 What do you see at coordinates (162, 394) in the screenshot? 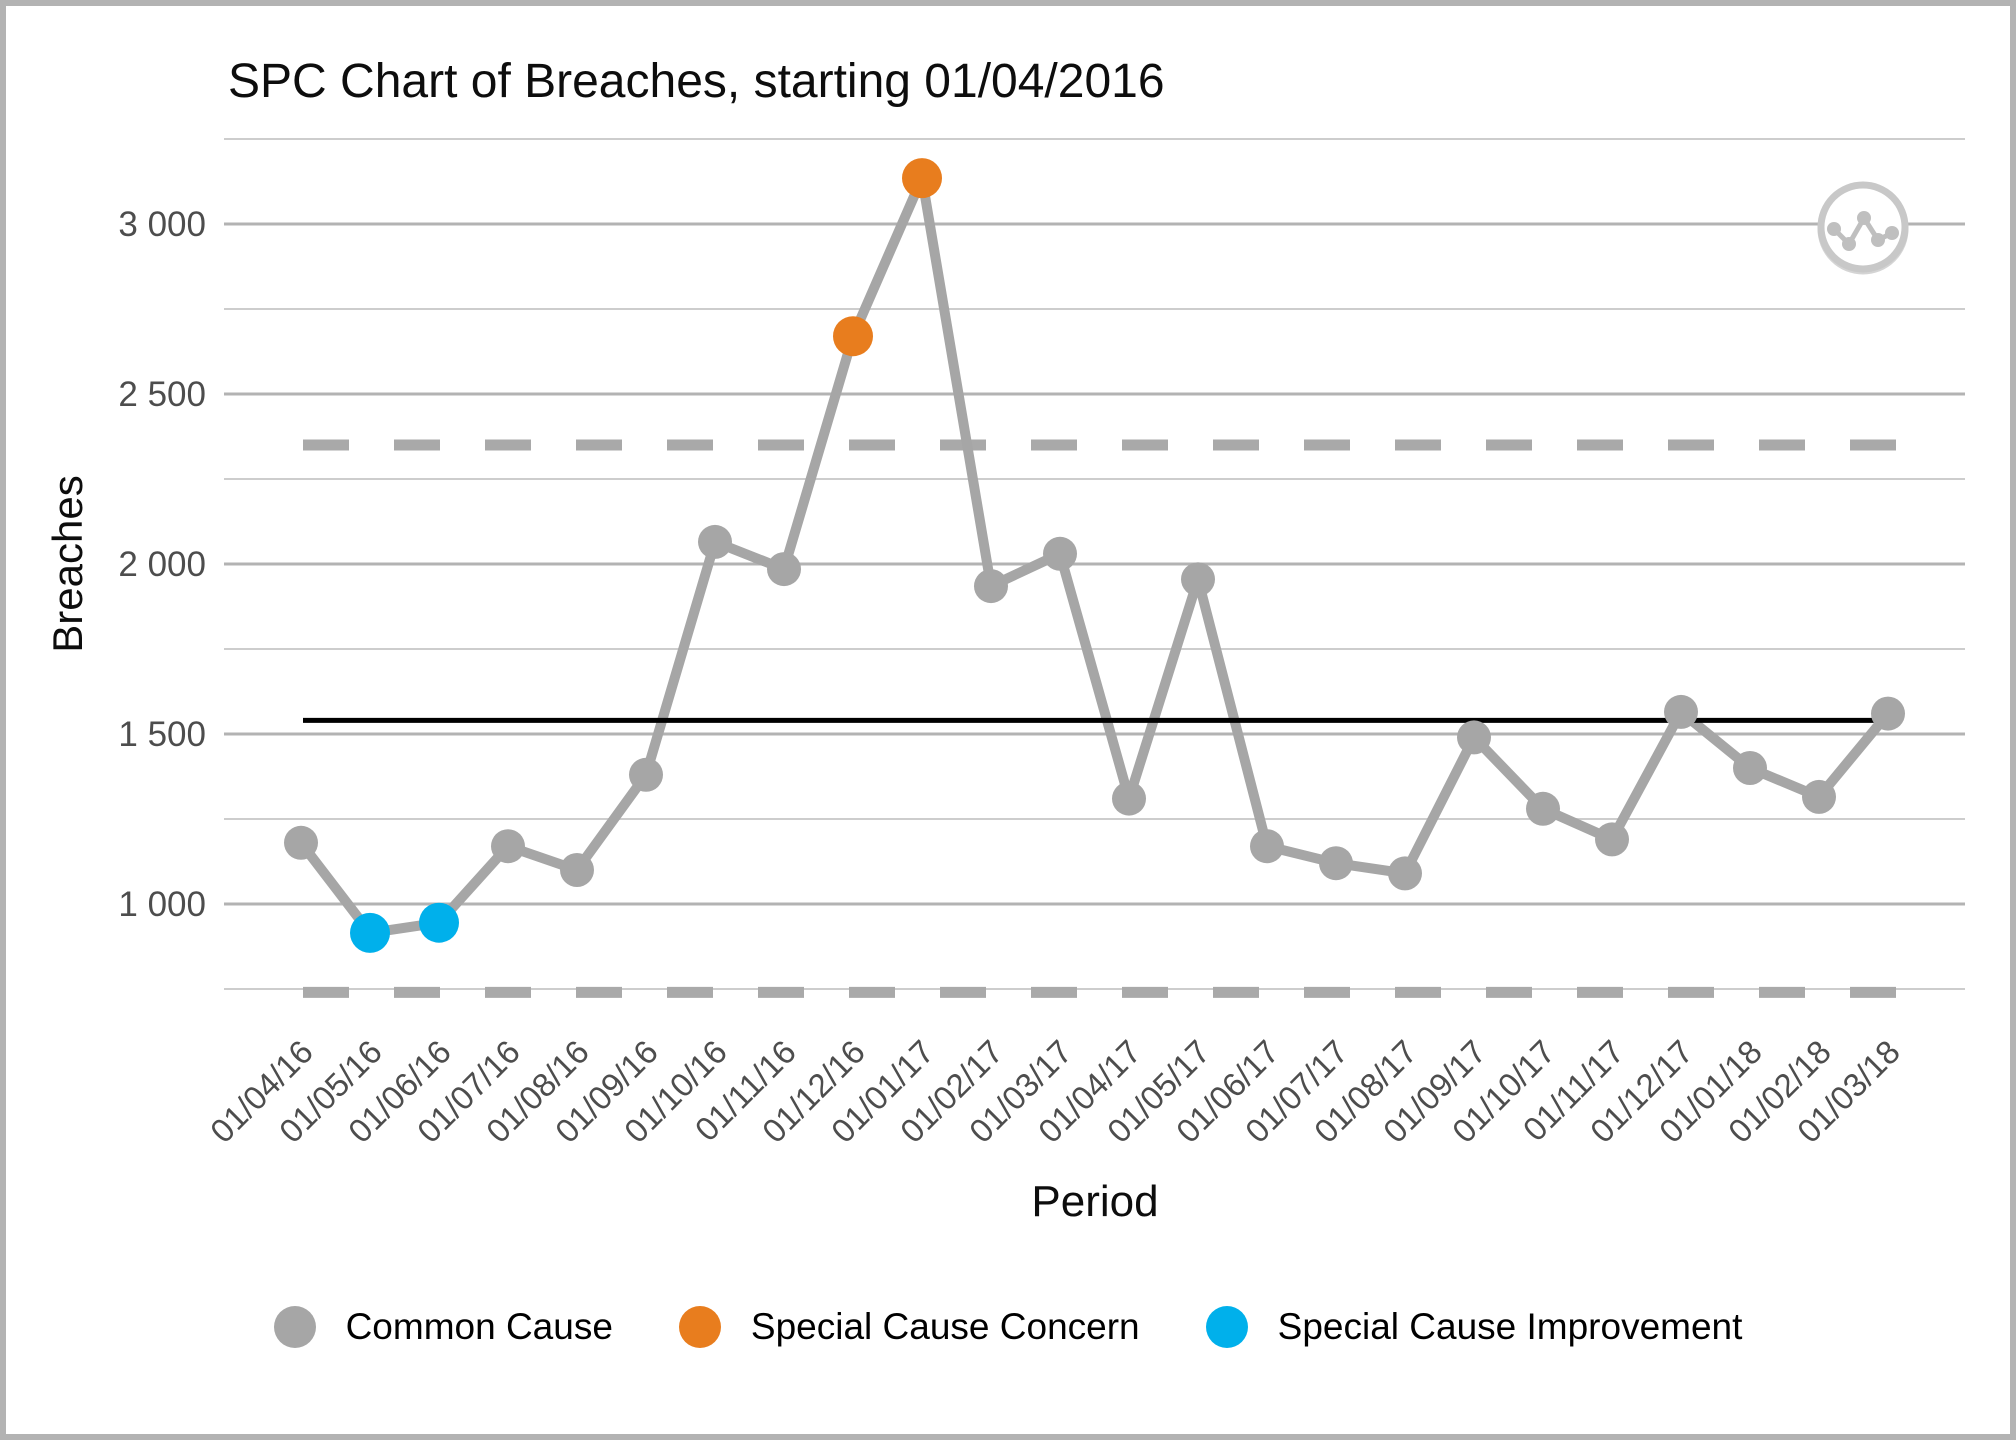
I see `y-tick-label: 2 500` at bounding box center [162, 394].